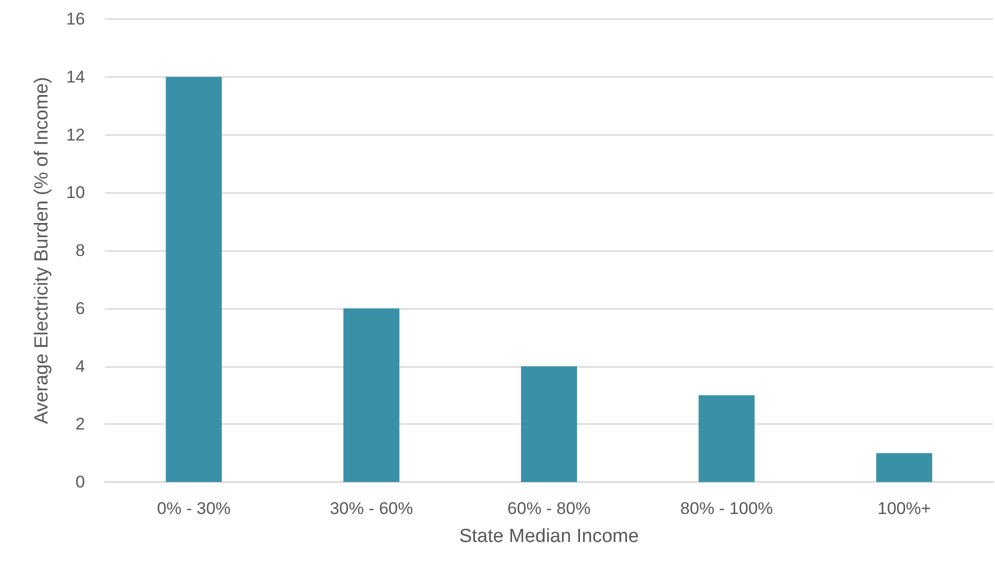  Describe the element at coordinates (80, 424) in the screenshot. I see `y-tick-label: 2` at that location.